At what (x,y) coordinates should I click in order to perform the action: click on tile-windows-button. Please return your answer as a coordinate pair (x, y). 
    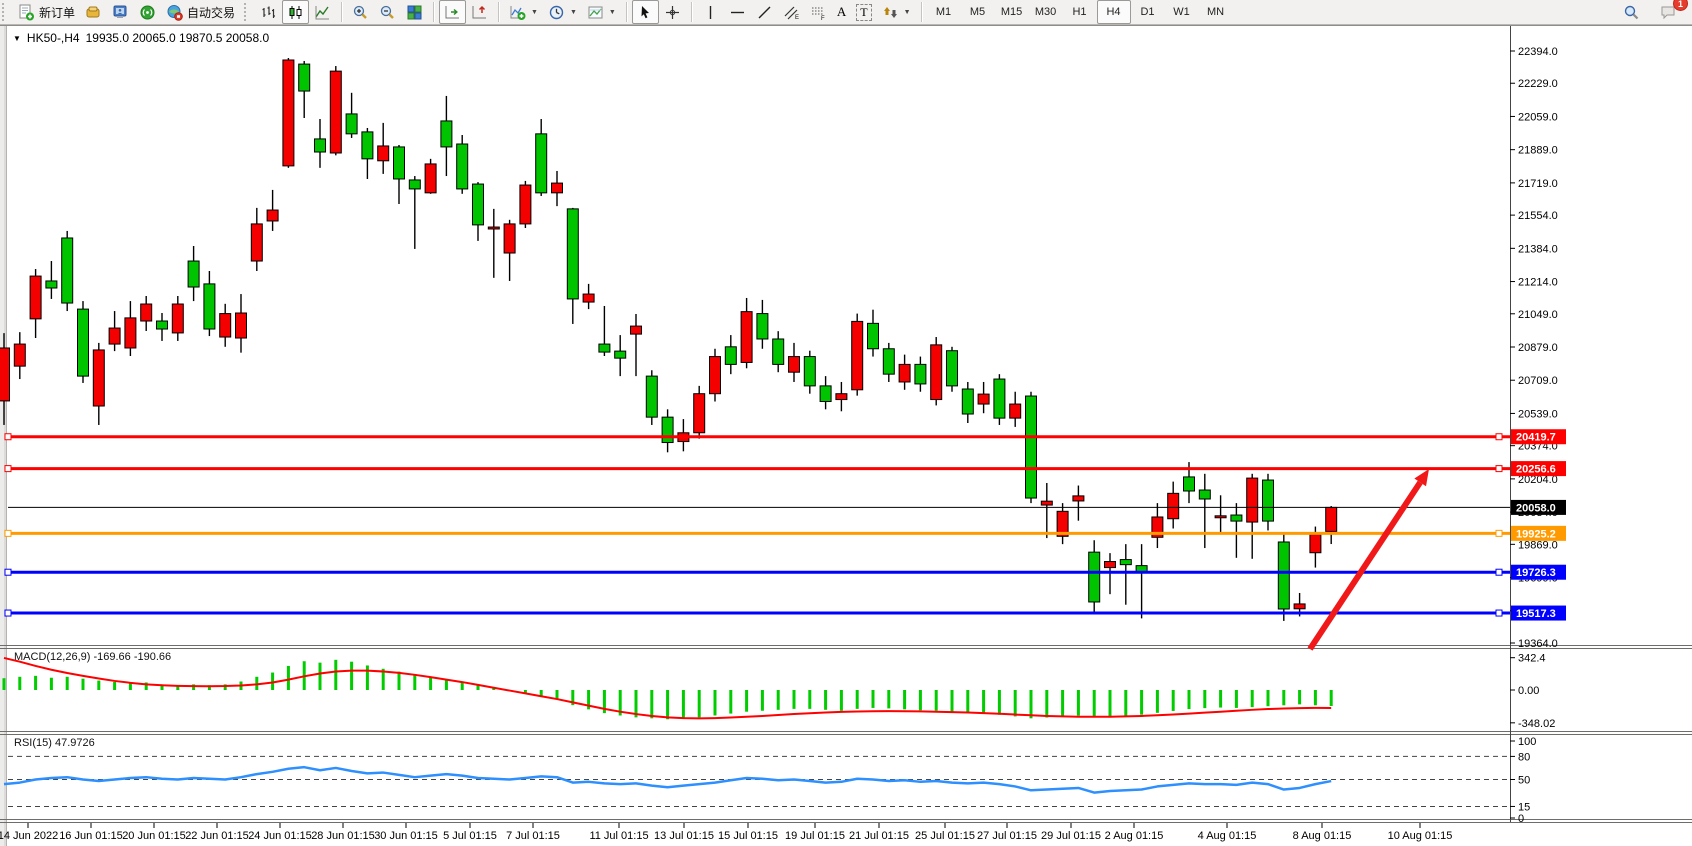
    Looking at the image, I should click on (414, 12).